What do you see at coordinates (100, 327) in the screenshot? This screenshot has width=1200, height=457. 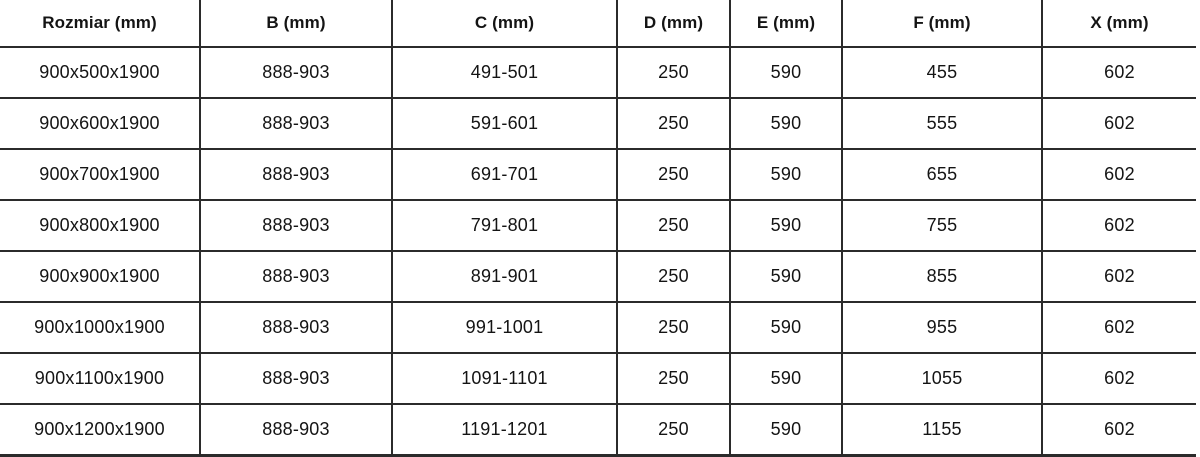 I see `cell-size: 900x1000x1900` at bounding box center [100, 327].